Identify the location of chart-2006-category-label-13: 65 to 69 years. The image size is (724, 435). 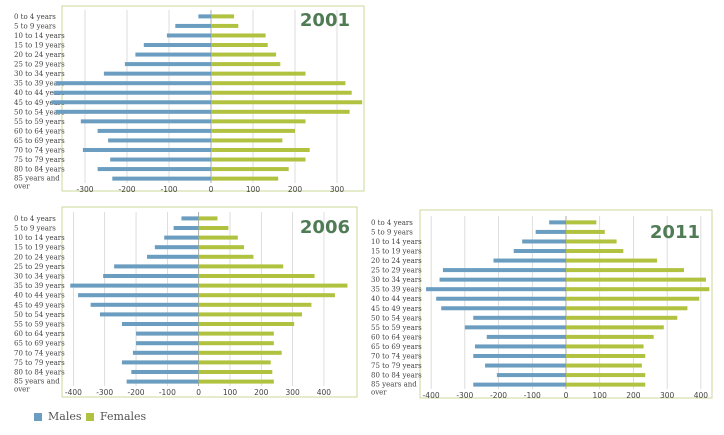
(39, 344).